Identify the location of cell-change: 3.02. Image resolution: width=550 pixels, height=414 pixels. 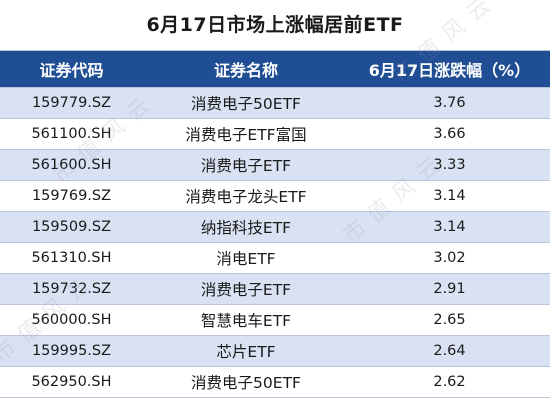
(449, 258).